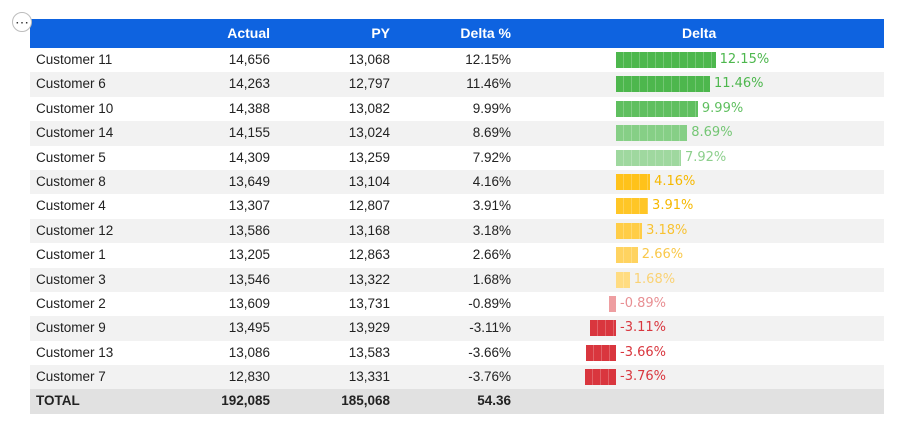 The image size is (915, 424). What do you see at coordinates (369, 133) in the screenshot?
I see `py-value: 13,024` at bounding box center [369, 133].